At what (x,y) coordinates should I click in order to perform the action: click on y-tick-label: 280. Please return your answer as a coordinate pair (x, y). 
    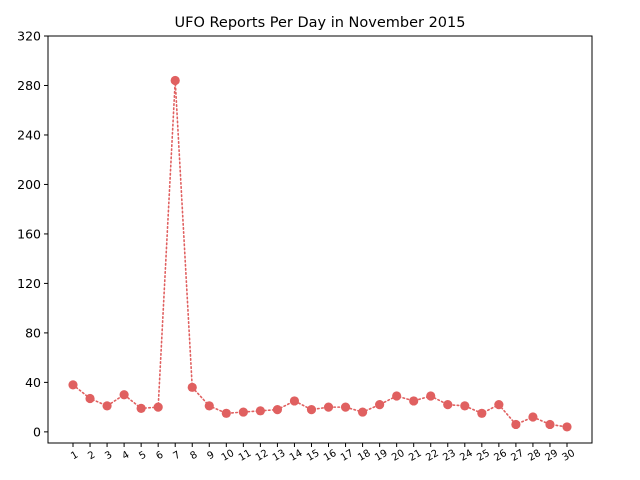
    Looking at the image, I should click on (29, 85).